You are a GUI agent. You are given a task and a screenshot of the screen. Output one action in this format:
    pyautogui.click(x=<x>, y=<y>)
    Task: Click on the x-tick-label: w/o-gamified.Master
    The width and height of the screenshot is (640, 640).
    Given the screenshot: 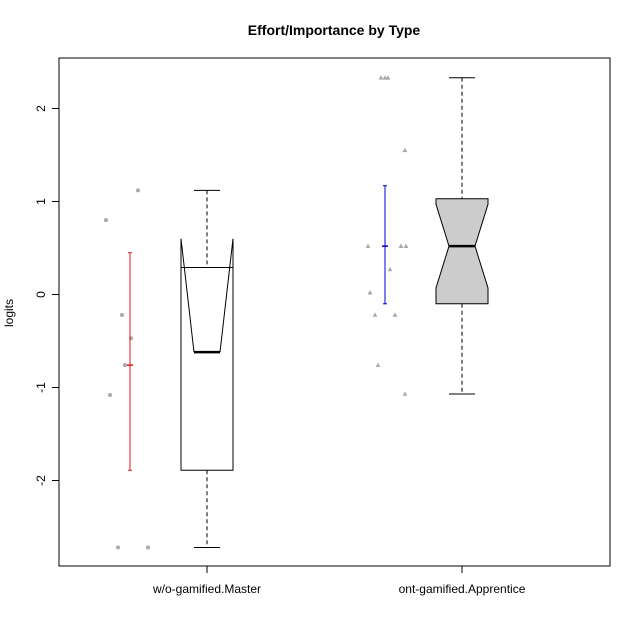 What is the action you would take?
    pyautogui.click(x=206, y=589)
    